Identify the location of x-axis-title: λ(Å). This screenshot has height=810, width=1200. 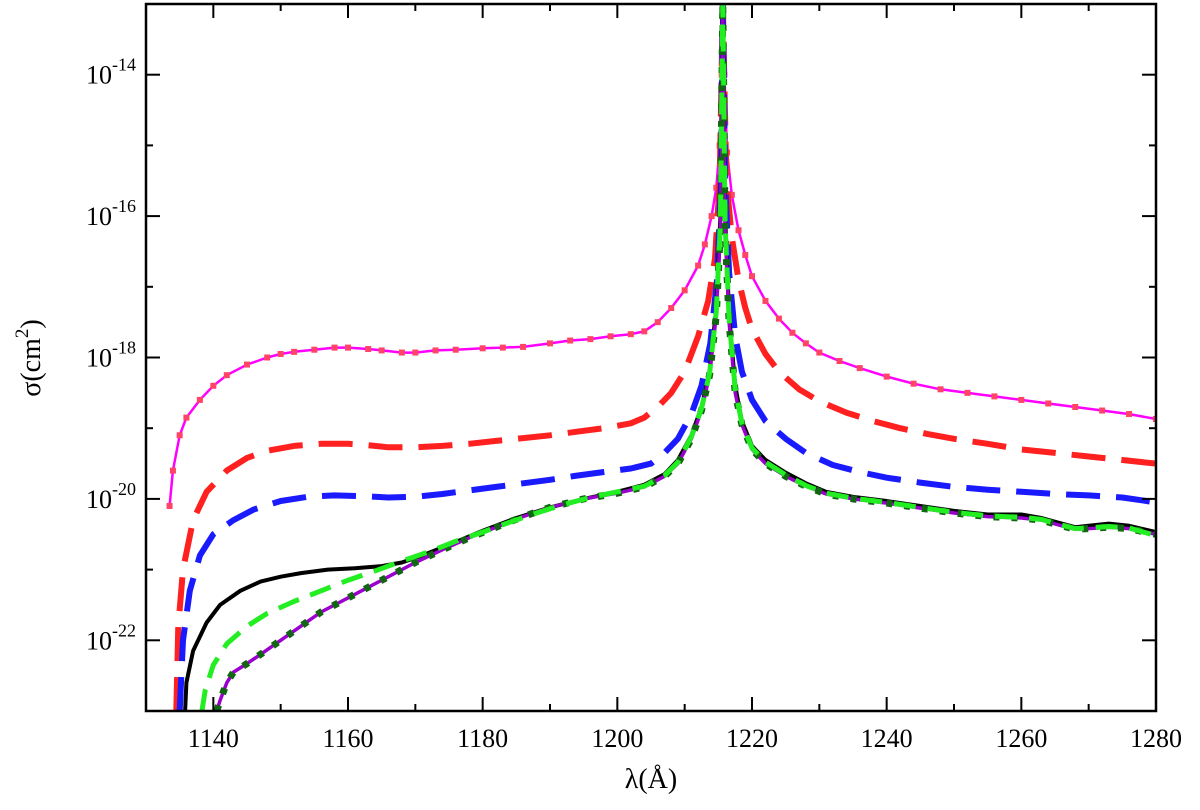
(651, 779).